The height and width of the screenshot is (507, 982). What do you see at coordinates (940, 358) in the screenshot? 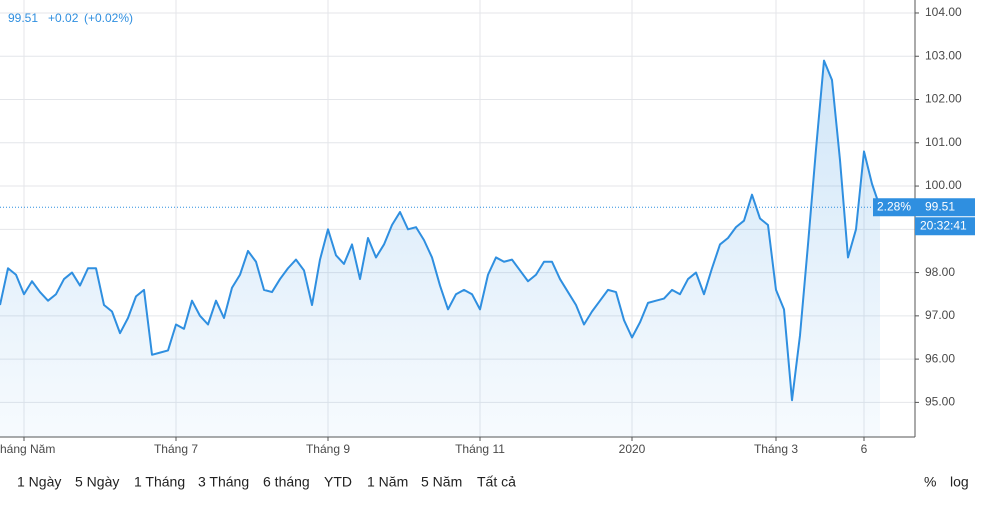
I see `y-tick-label: 96.00` at bounding box center [940, 358].